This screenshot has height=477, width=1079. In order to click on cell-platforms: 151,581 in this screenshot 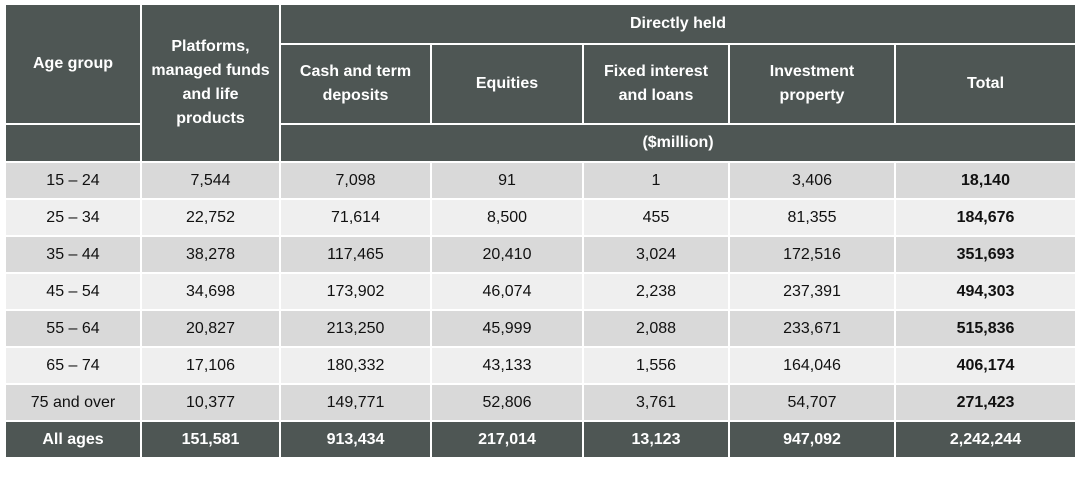, I will do `click(210, 439)`.